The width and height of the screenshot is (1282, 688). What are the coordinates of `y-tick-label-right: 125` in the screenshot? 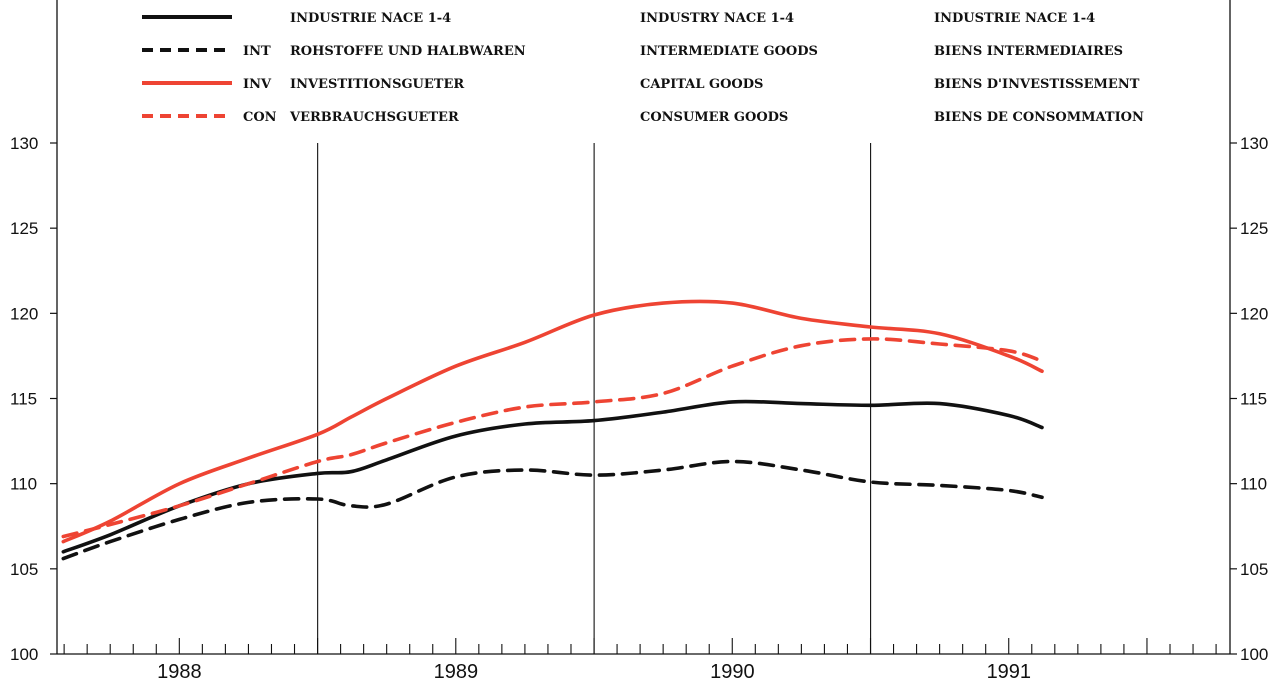 It's located at (1254, 228).